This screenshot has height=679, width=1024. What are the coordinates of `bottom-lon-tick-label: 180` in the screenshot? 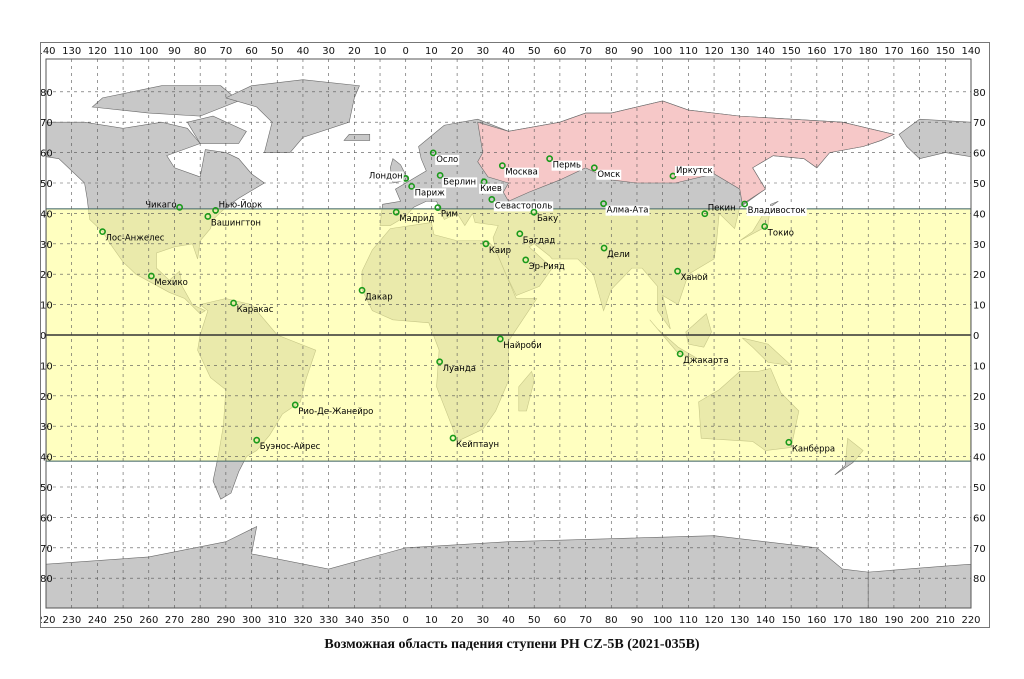 It's located at (868, 620).